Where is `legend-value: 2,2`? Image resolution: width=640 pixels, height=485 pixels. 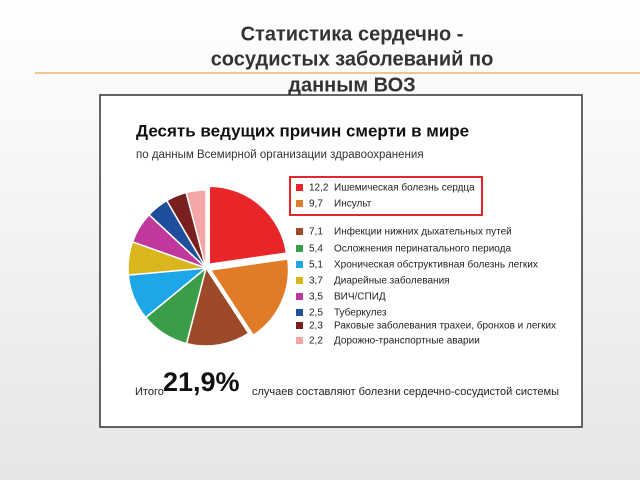 legend-value: 2,2 is located at coordinates (316, 341).